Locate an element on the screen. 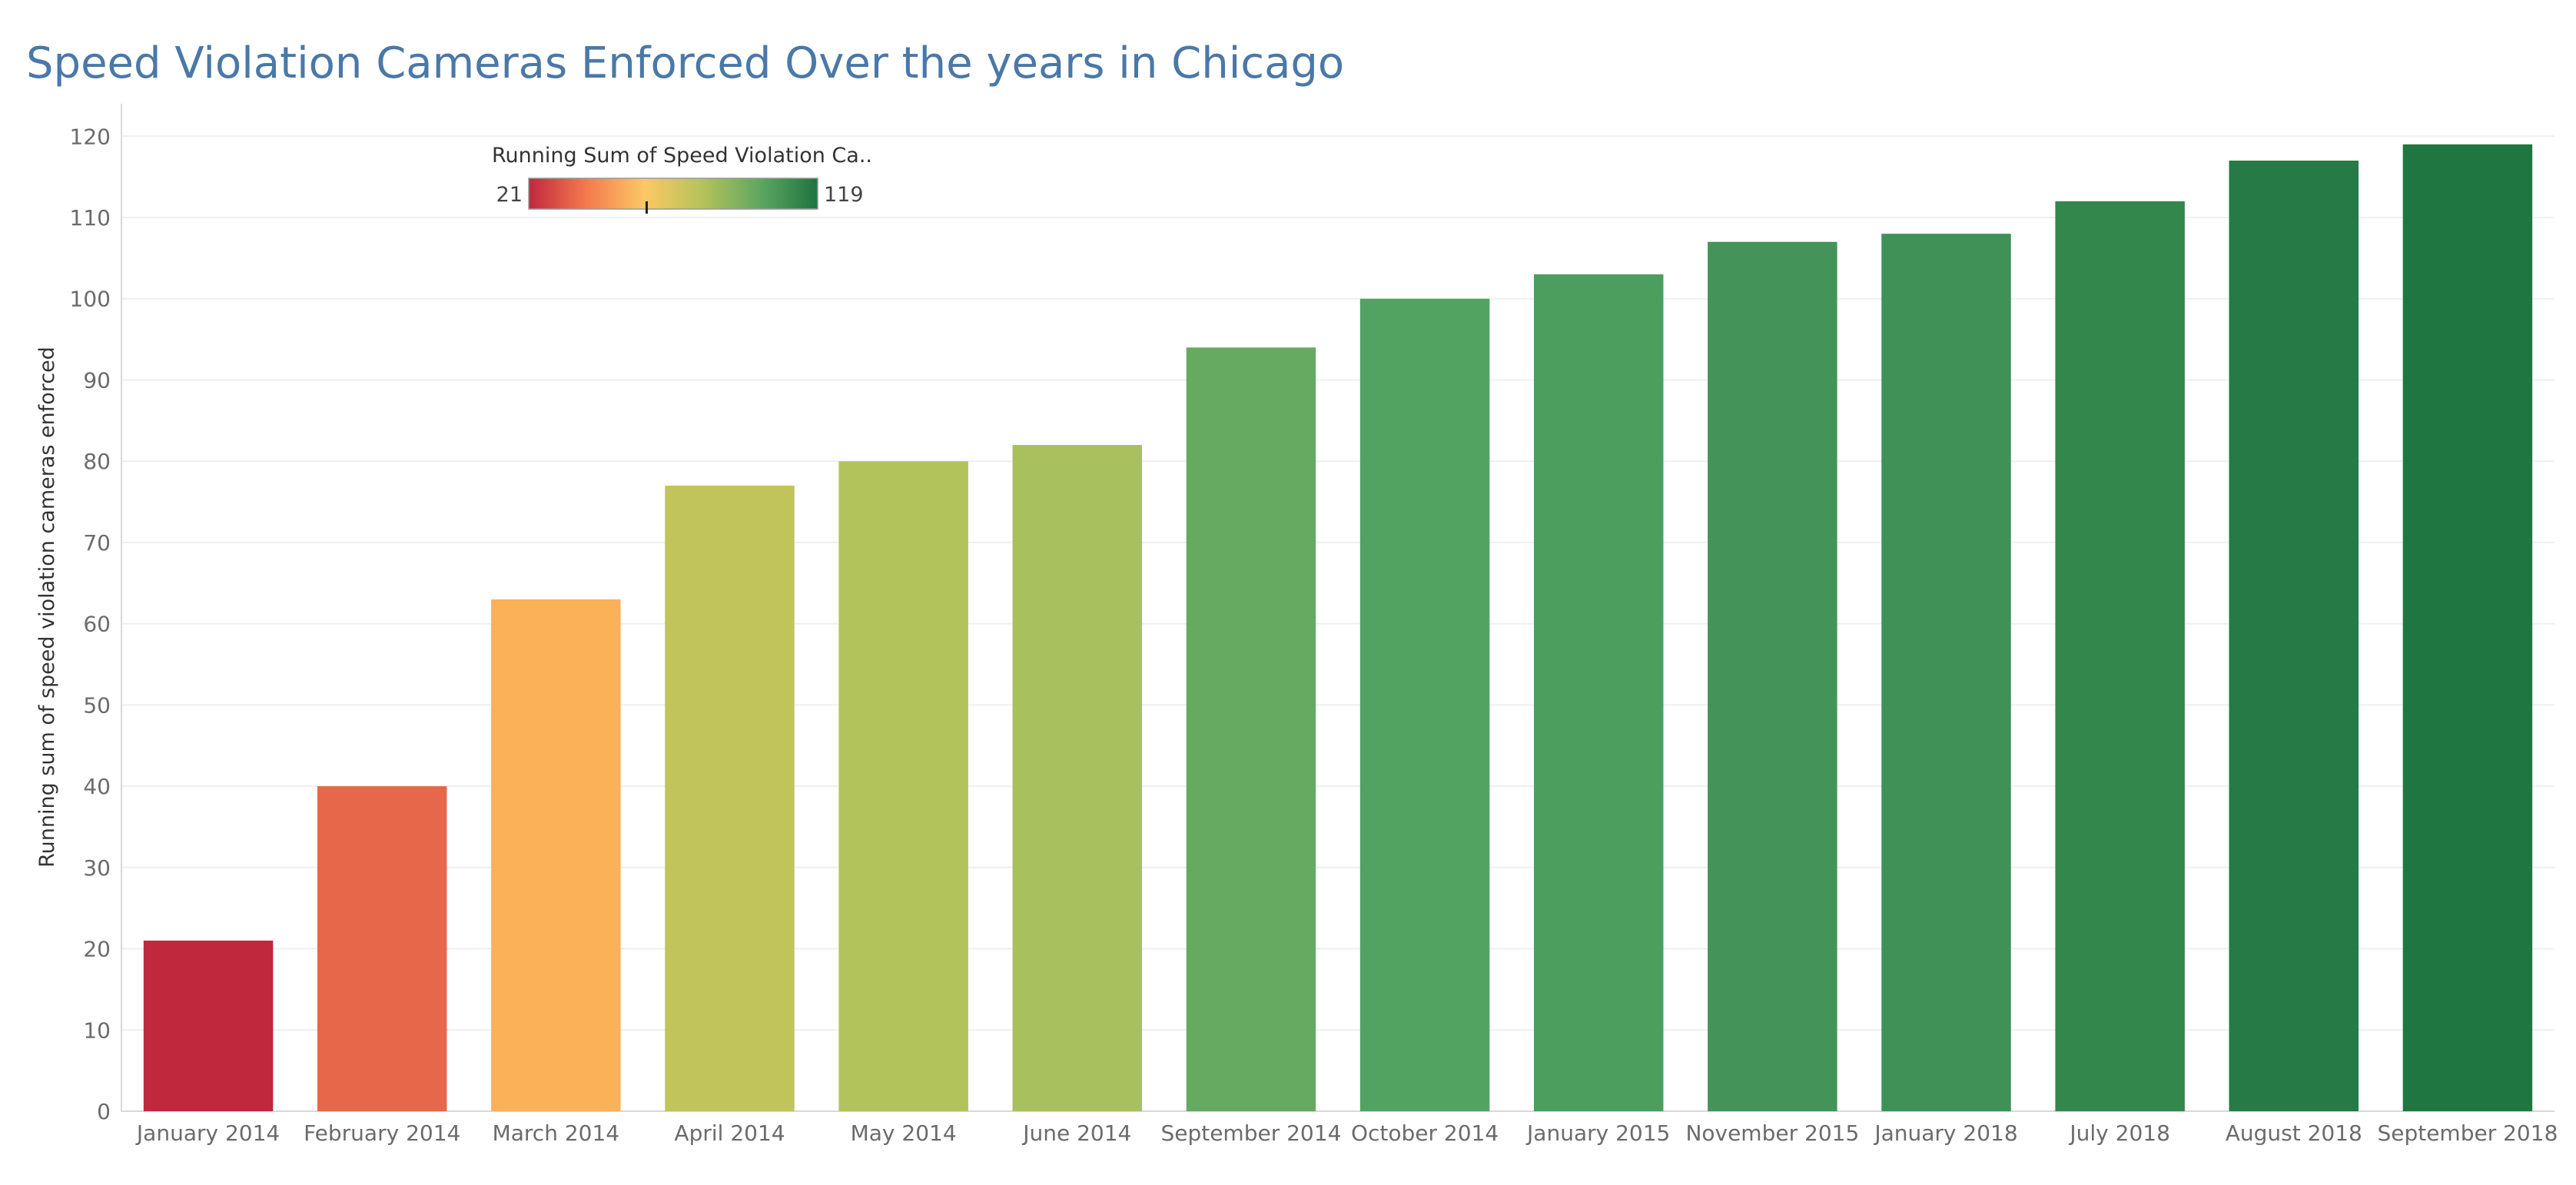 This screenshot has height=1185, width=2576. x-tick-label: January 2018 is located at coordinates (1945, 1133).